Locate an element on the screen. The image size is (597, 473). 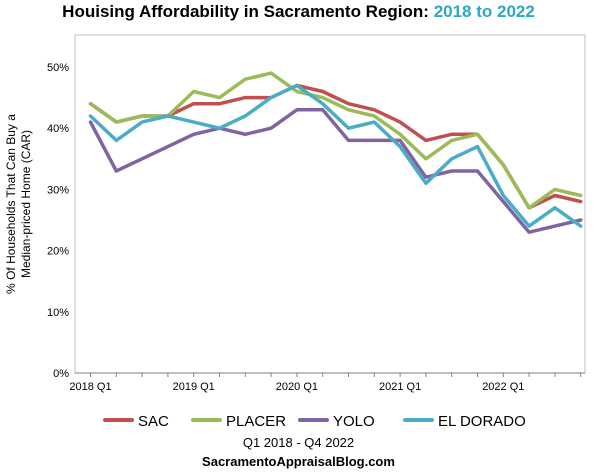
x-tick-label: 2022 Q1 is located at coordinates (503, 387).